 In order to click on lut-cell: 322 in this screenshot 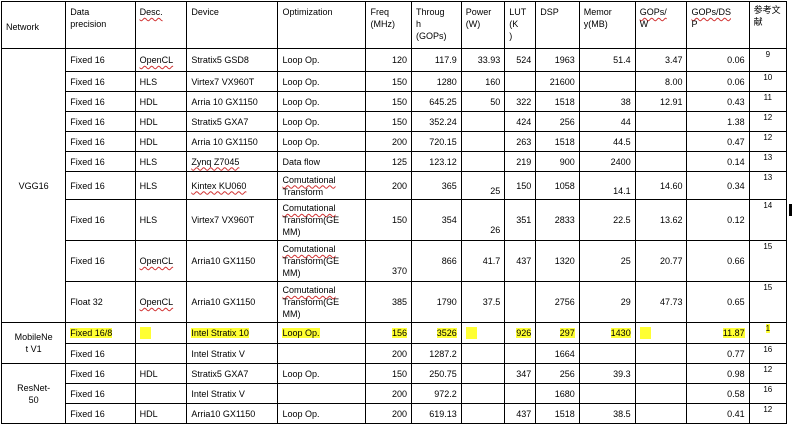, I will do `click(520, 101)`.